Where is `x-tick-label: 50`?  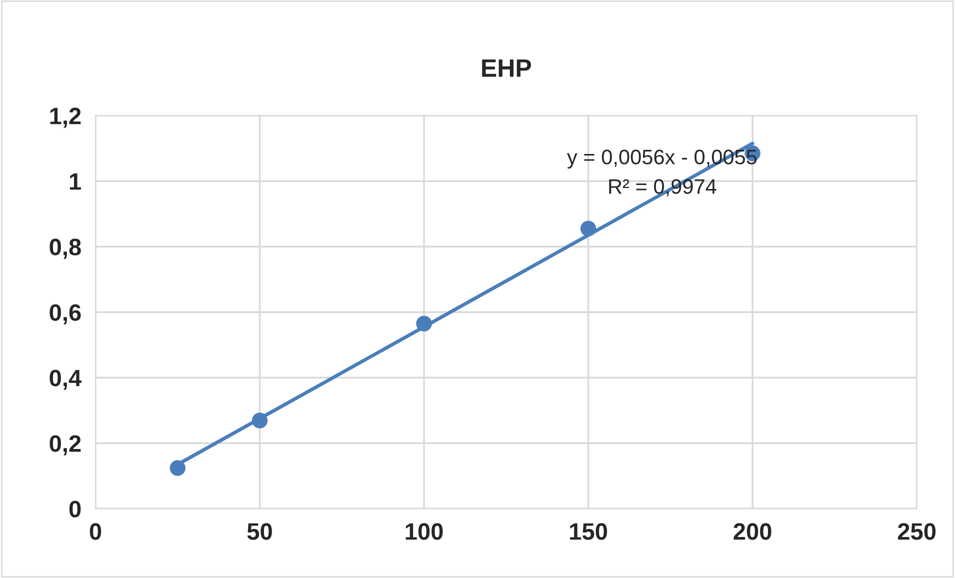
x-tick-label: 50 is located at coordinates (259, 531).